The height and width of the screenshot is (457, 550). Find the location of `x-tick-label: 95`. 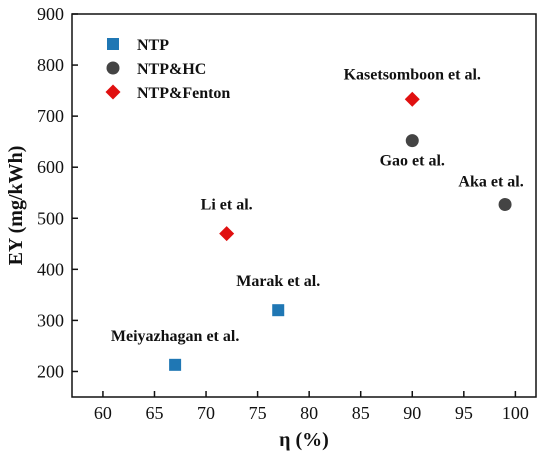

x-tick-label: 95 is located at coordinates (464, 413).